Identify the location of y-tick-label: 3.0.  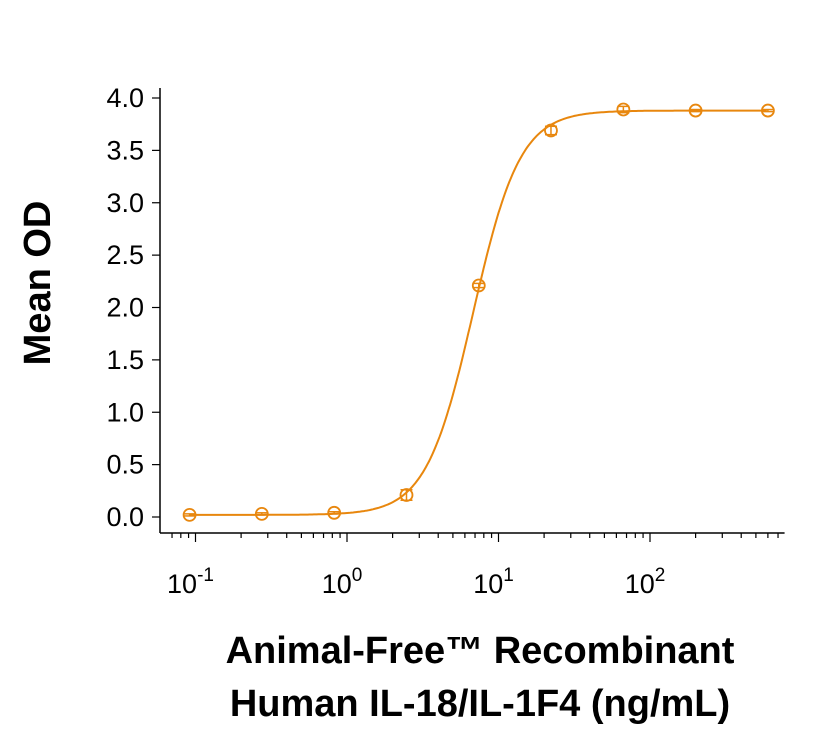
(125, 203).